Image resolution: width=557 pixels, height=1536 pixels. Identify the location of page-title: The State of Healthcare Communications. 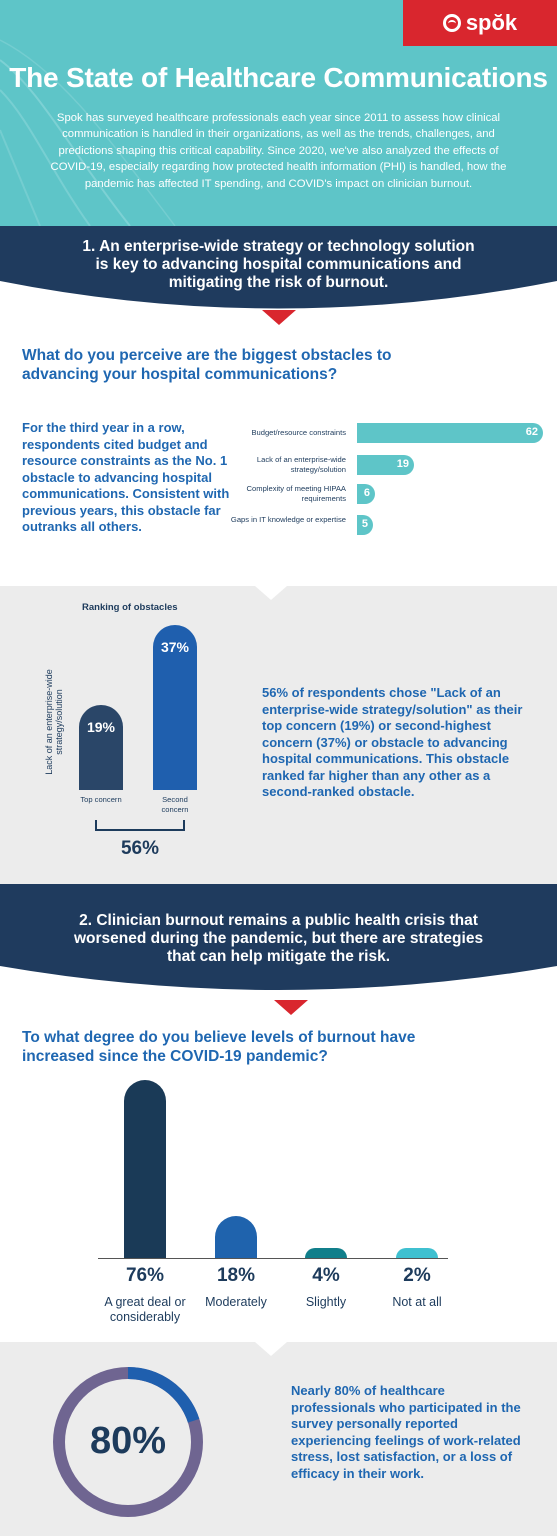
(278, 77).